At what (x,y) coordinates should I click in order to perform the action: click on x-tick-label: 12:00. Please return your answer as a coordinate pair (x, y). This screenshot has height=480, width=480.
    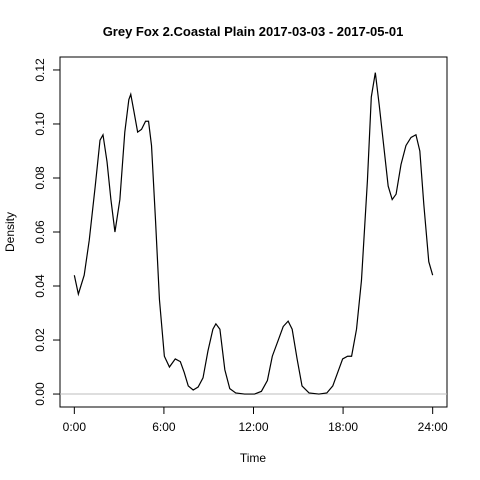
    Looking at the image, I should click on (253, 427).